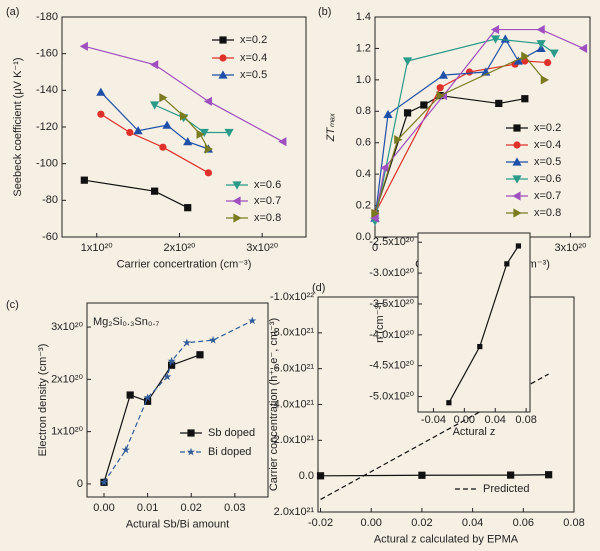 This screenshot has width=600, height=551. What do you see at coordinates (191, 508) in the screenshot?
I see `x-tick-label: 0.02` at bounding box center [191, 508].